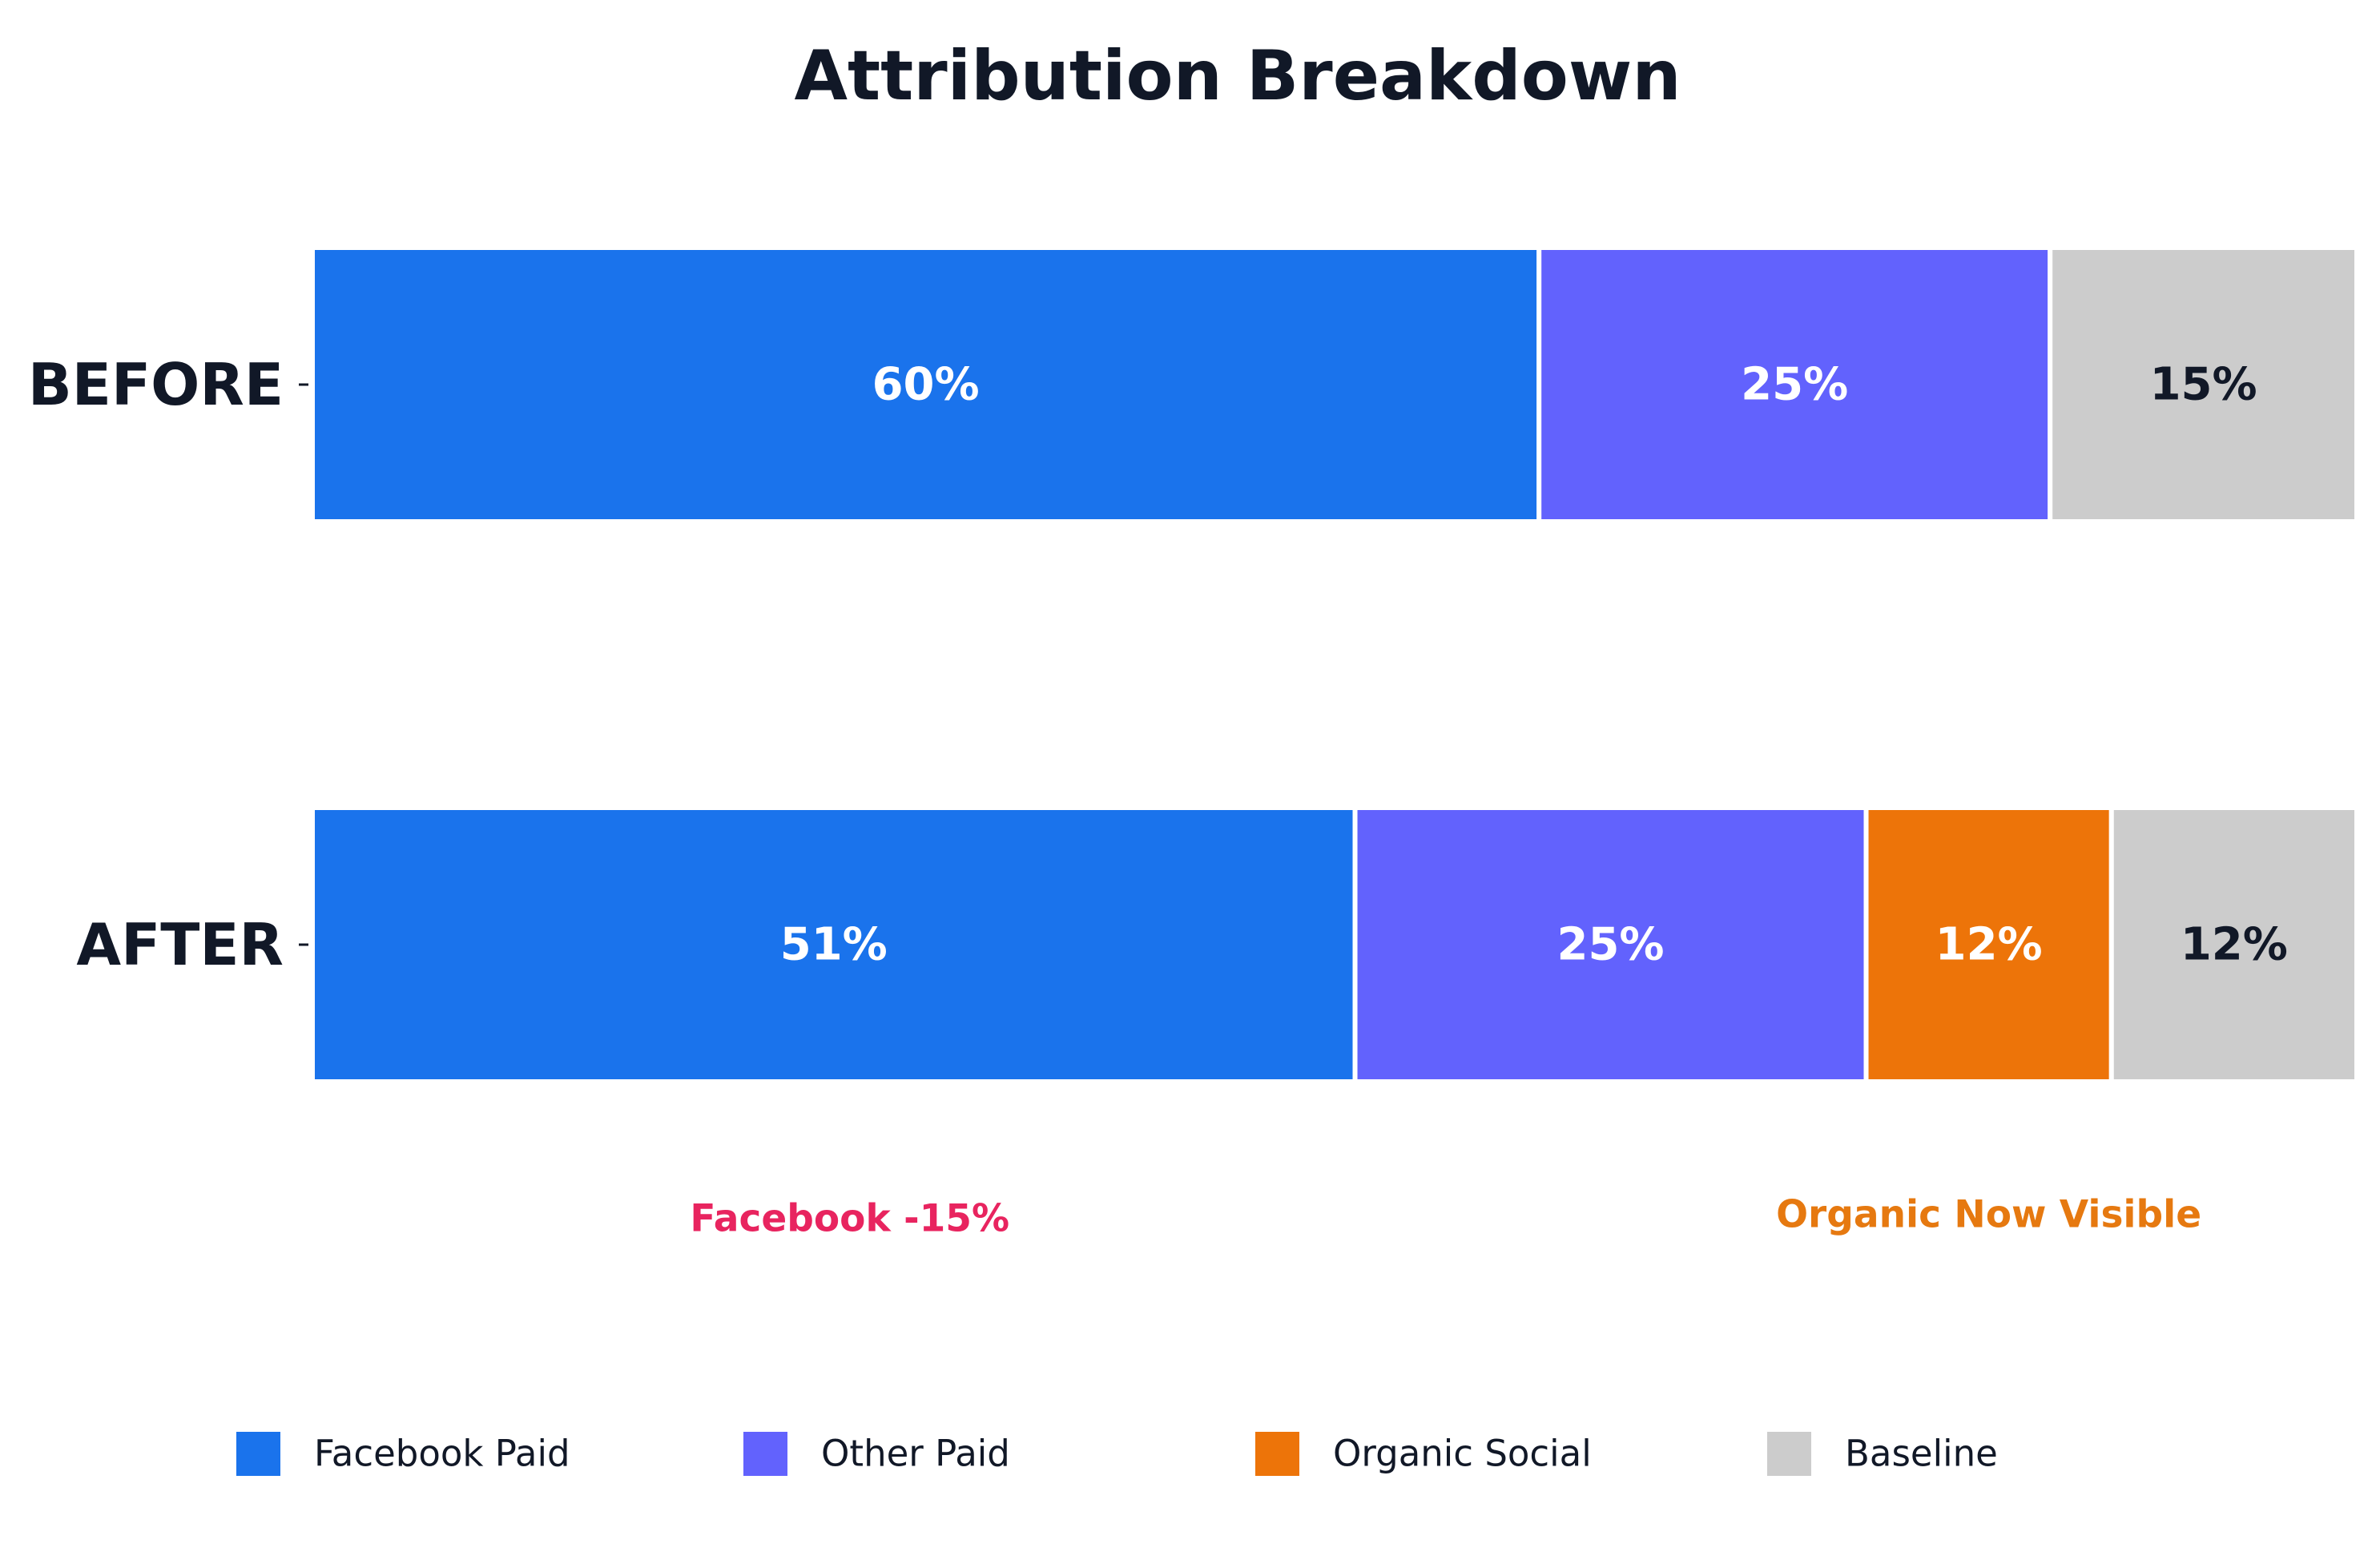 This screenshot has height=1552, width=2380. I want to click on bar-before-baseline, so click(2203, 384).